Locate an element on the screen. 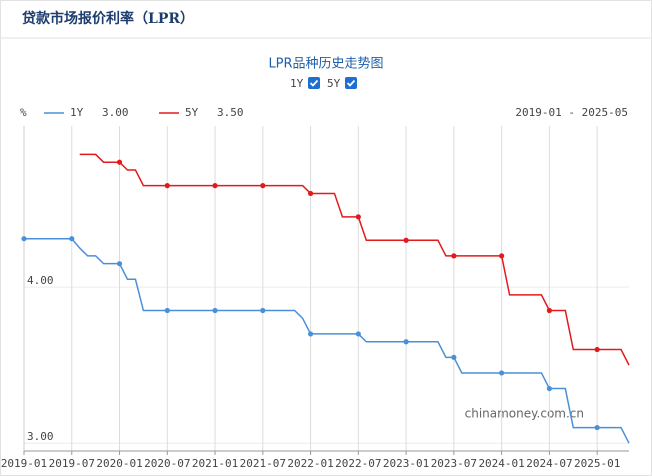 The image size is (652, 476). y-unit: % is located at coordinates (23, 112).